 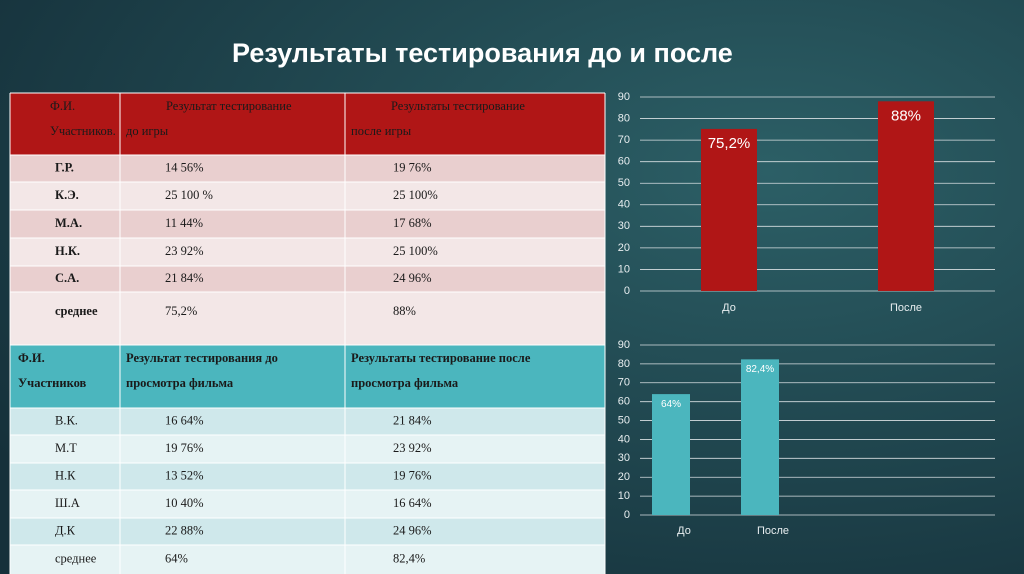 I want to click on data-label: 88%, so click(x=906, y=115).